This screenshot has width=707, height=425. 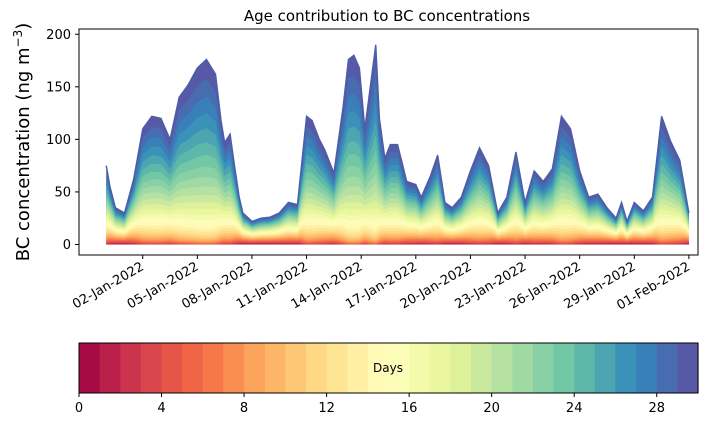 What do you see at coordinates (574, 408) in the screenshot?
I see `colorbar-tick-label: 24` at bounding box center [574, 408].